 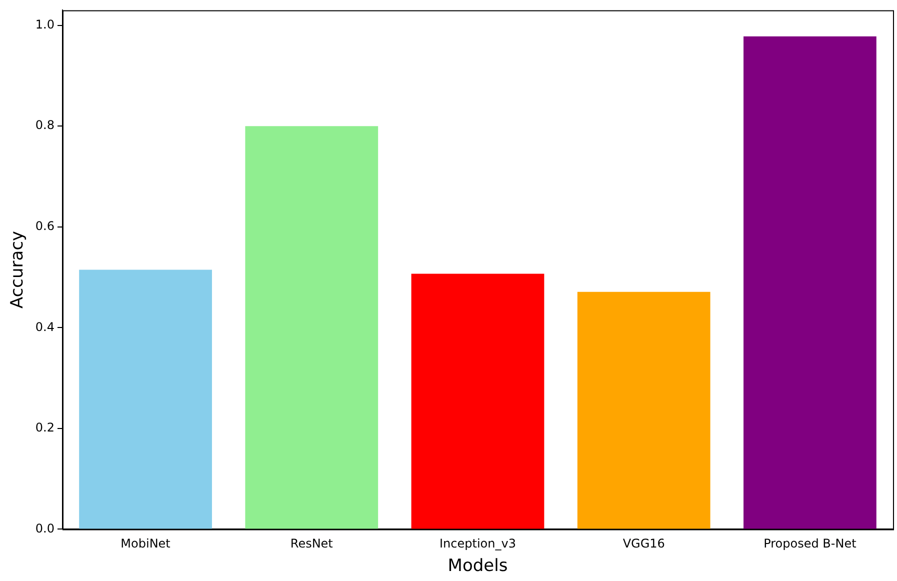 I want to click on x-axis-title: Models, so click(x=478, y=566).